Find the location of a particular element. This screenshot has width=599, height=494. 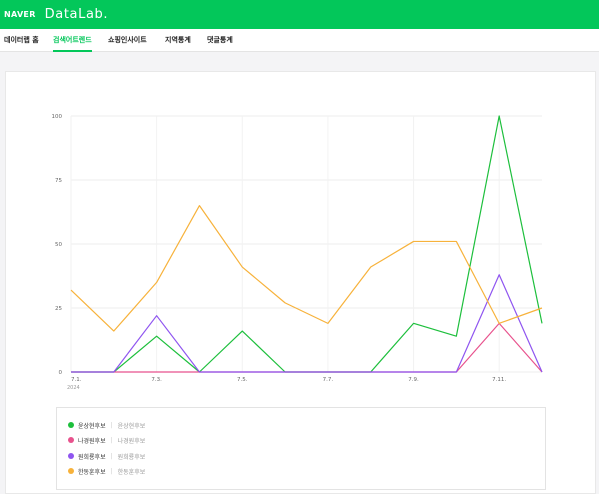

y-tick-label: 50 is located at coordinates (58, 245).